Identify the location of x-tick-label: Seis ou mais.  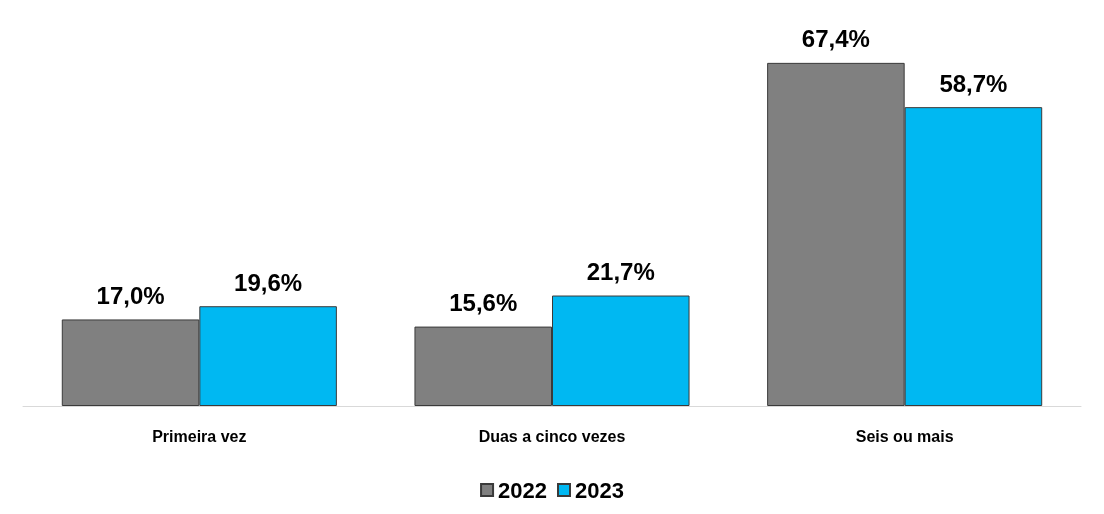
(904, 436).